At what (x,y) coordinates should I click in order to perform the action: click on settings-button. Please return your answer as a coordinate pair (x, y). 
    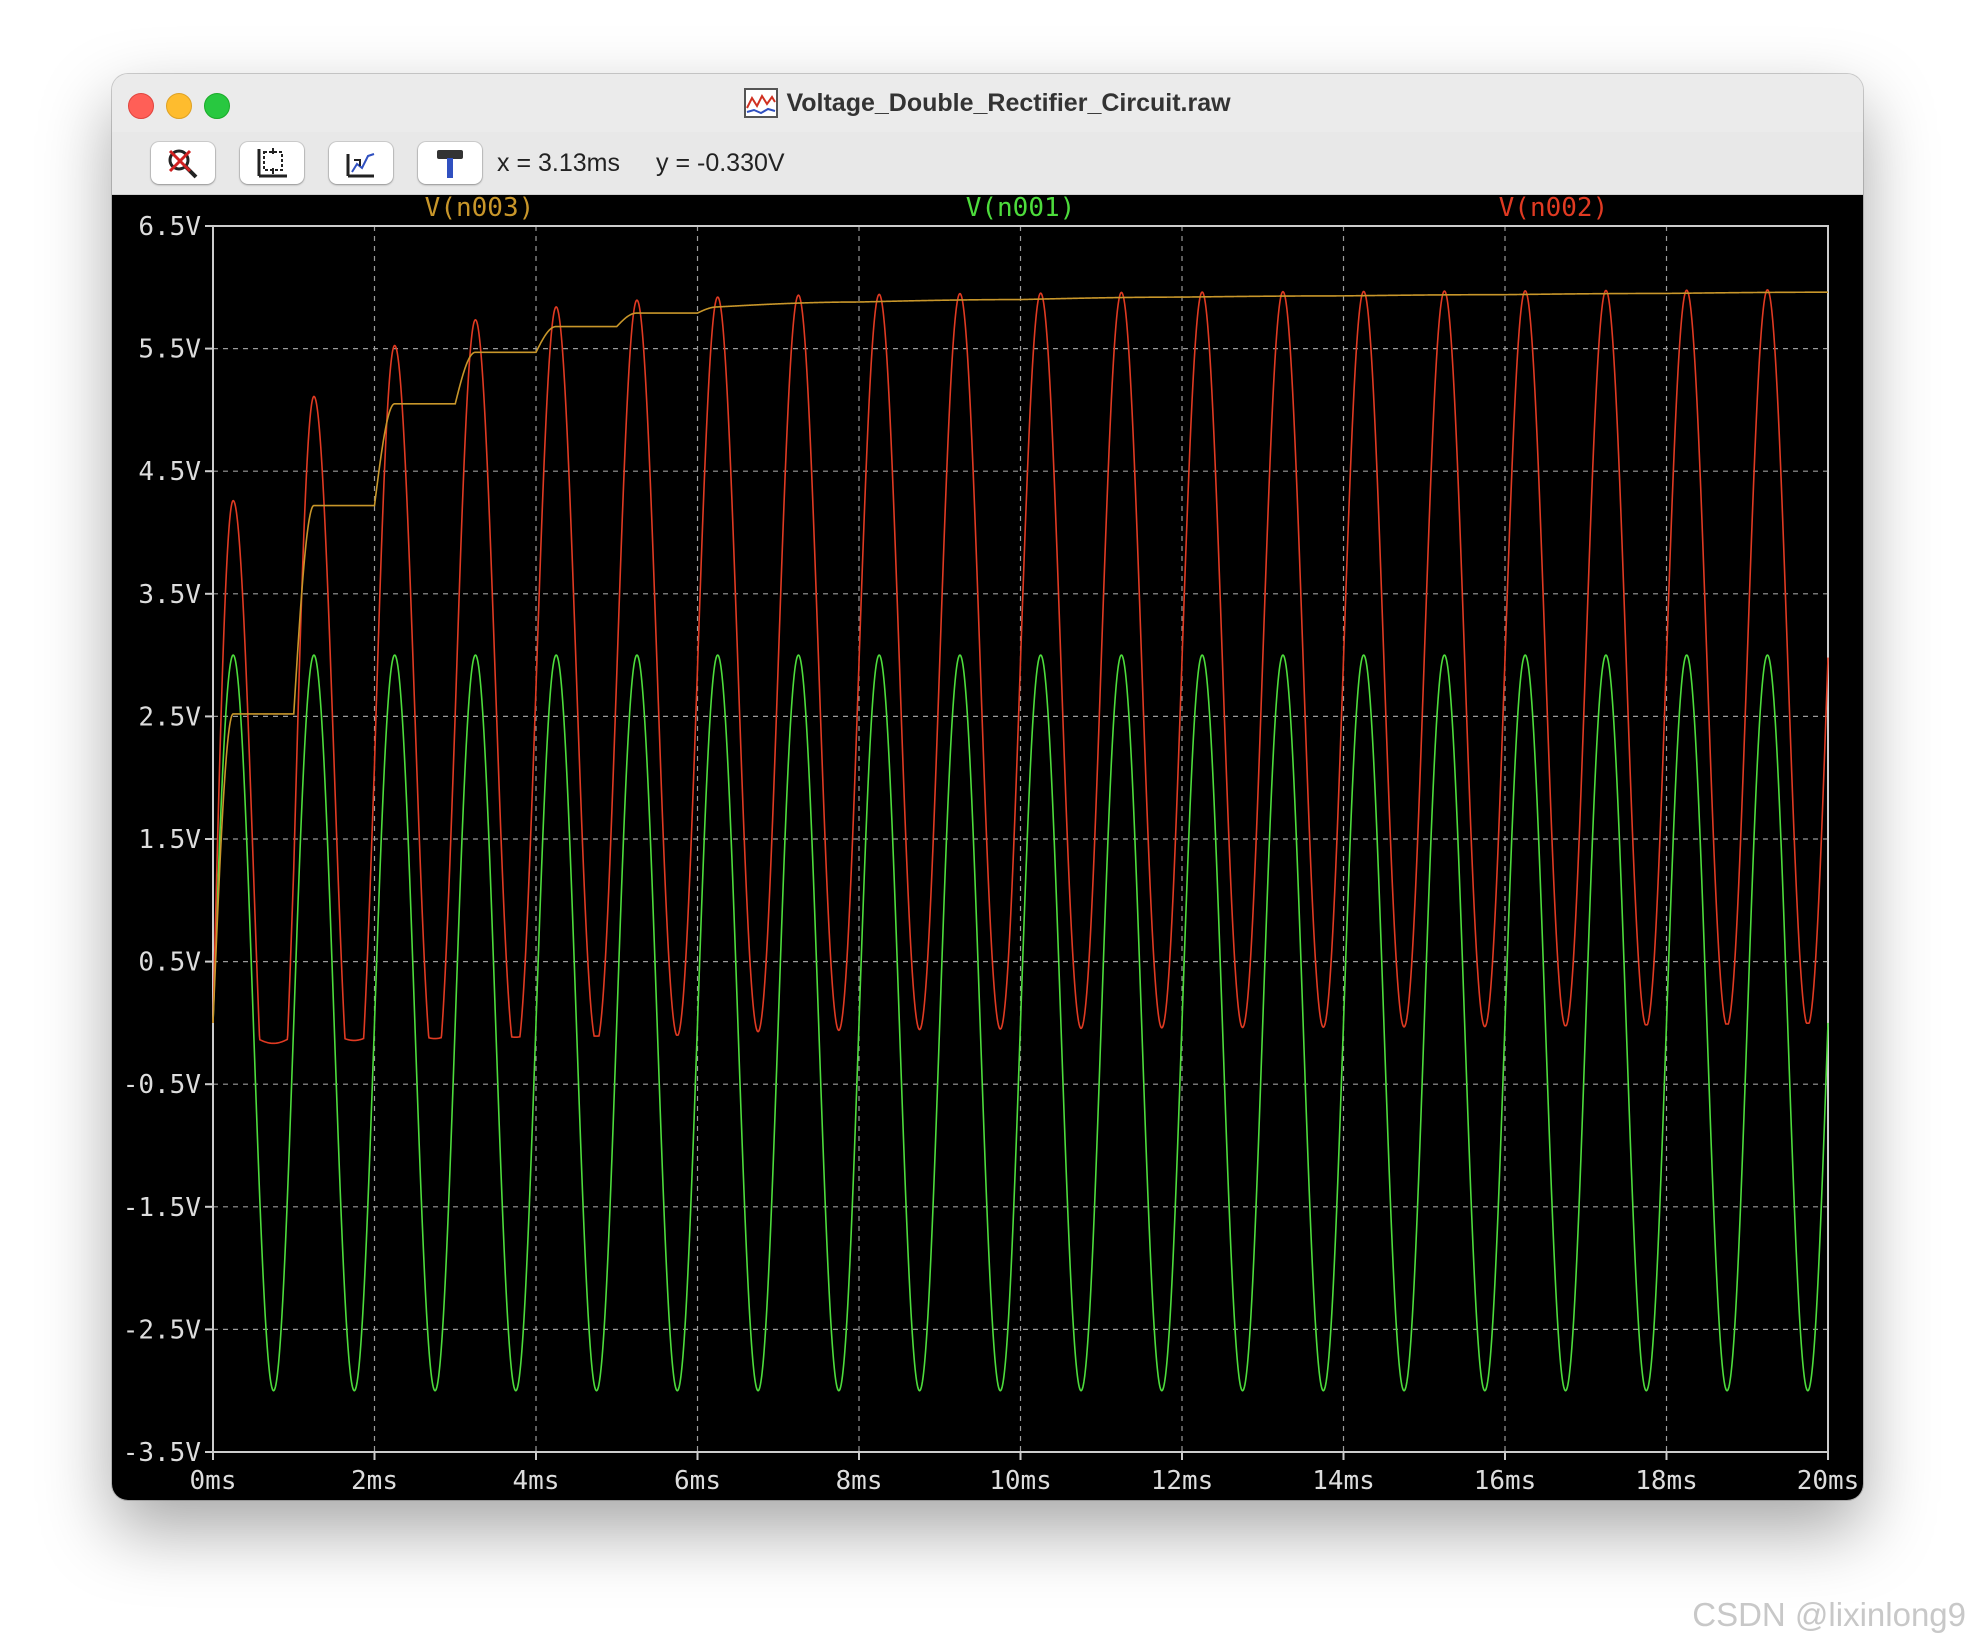
    Looking at the image, I should click on (450, 163).